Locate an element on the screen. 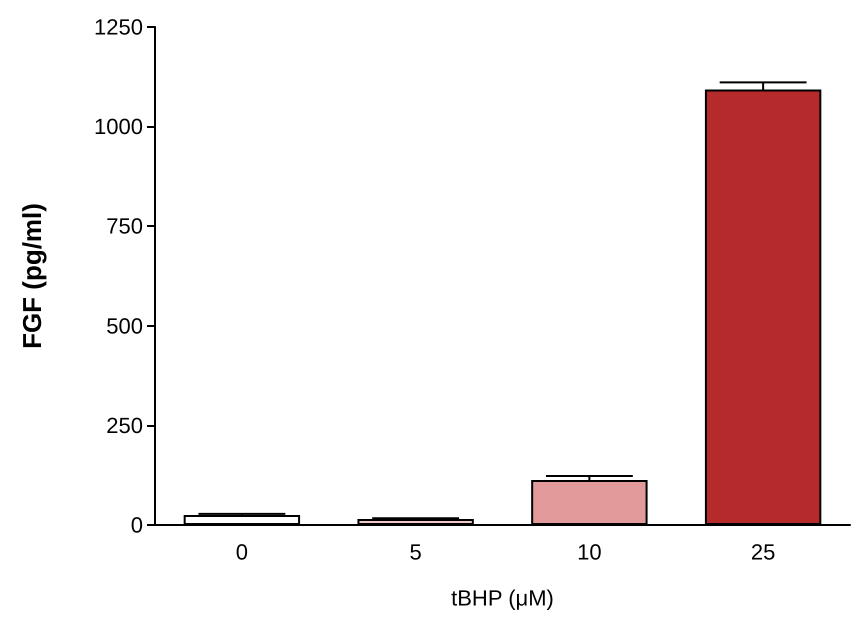 Image resolution: width=865 pixels, height=632 pixels. x-tick-label: 5 is located at coordinates (416, 552).